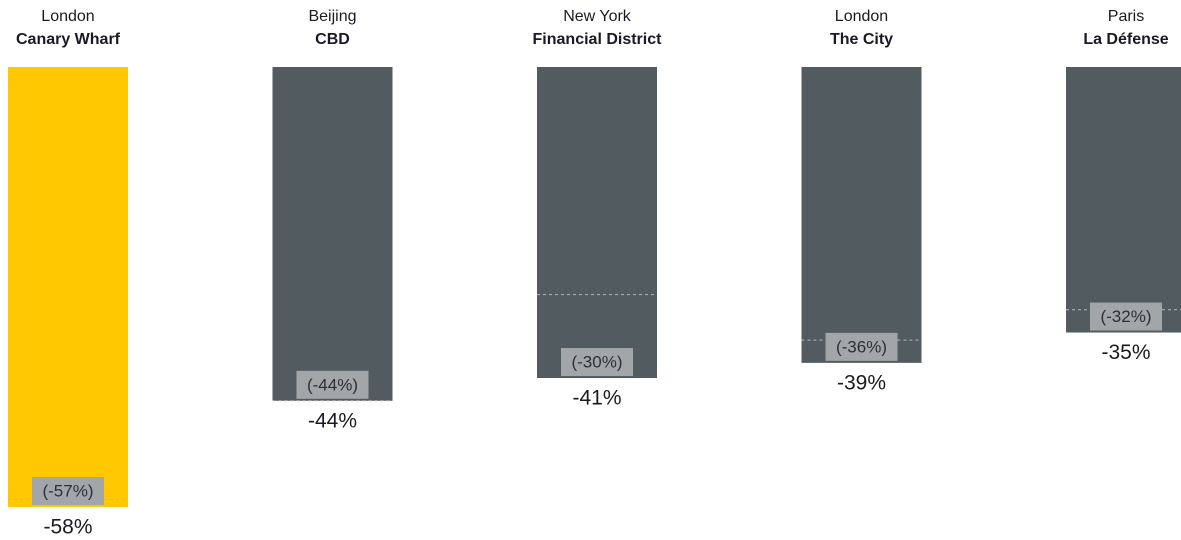 This screenshot has width=1181, height=540. Describe the element at coordinates (1126, 16) in the screenshot. I see `city-label: Paris` at that location.